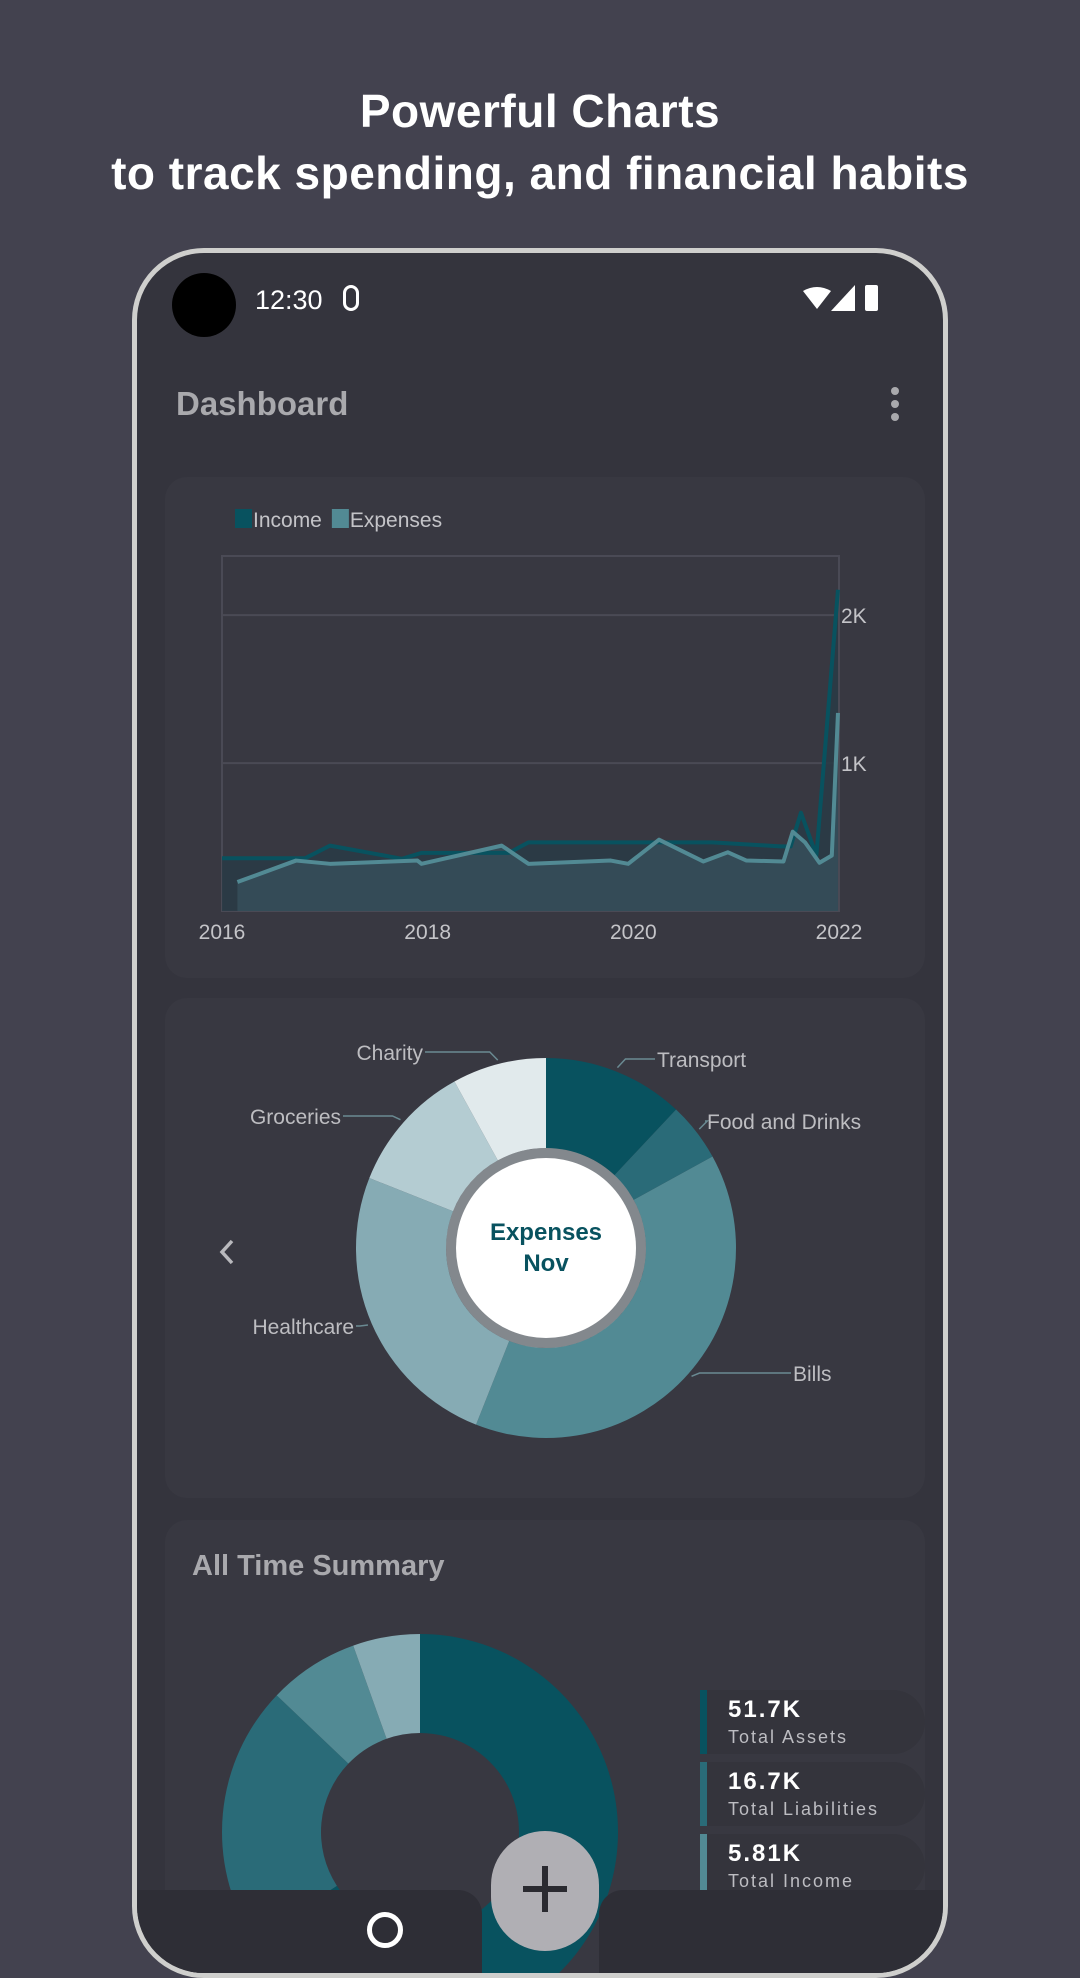  I want to click on x-tick-label: 2018, so click(427, 932).